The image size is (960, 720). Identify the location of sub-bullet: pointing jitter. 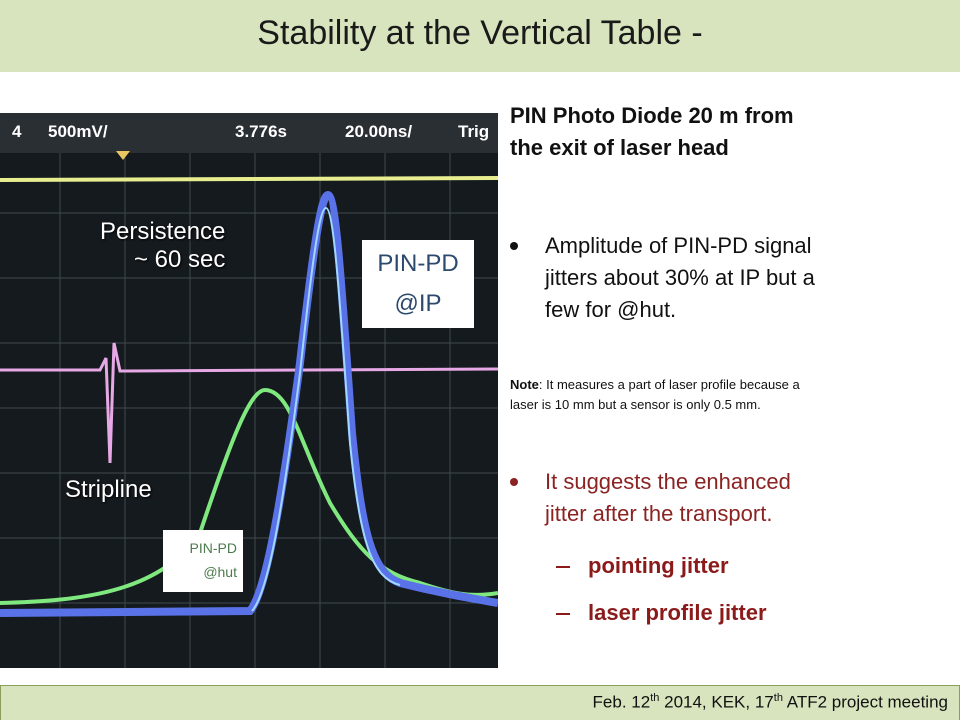
(642, 566).